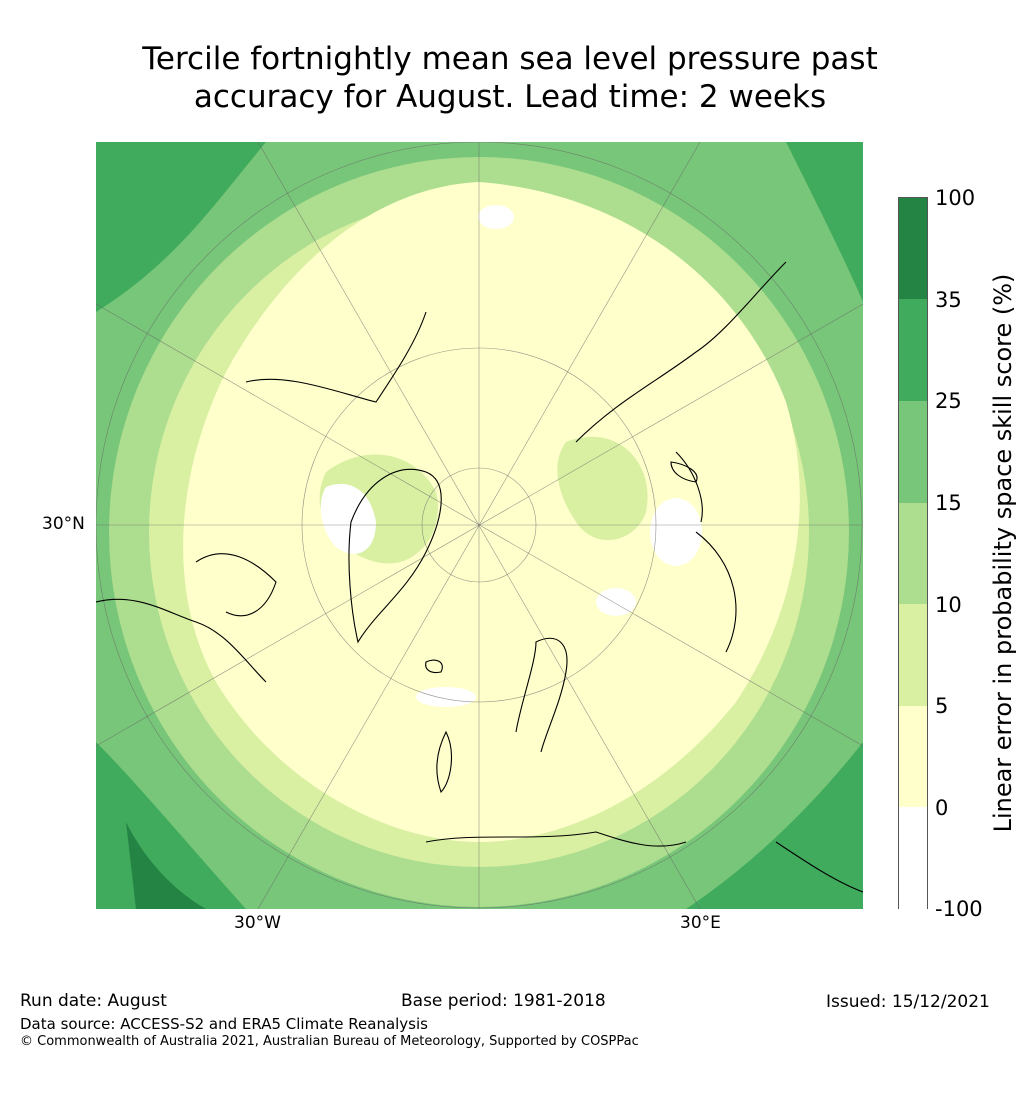  What do you see at coordinates (948, 300) in the screenshot?
I see `colorbar-tick-35: 35` at bounding box center [948, 300].